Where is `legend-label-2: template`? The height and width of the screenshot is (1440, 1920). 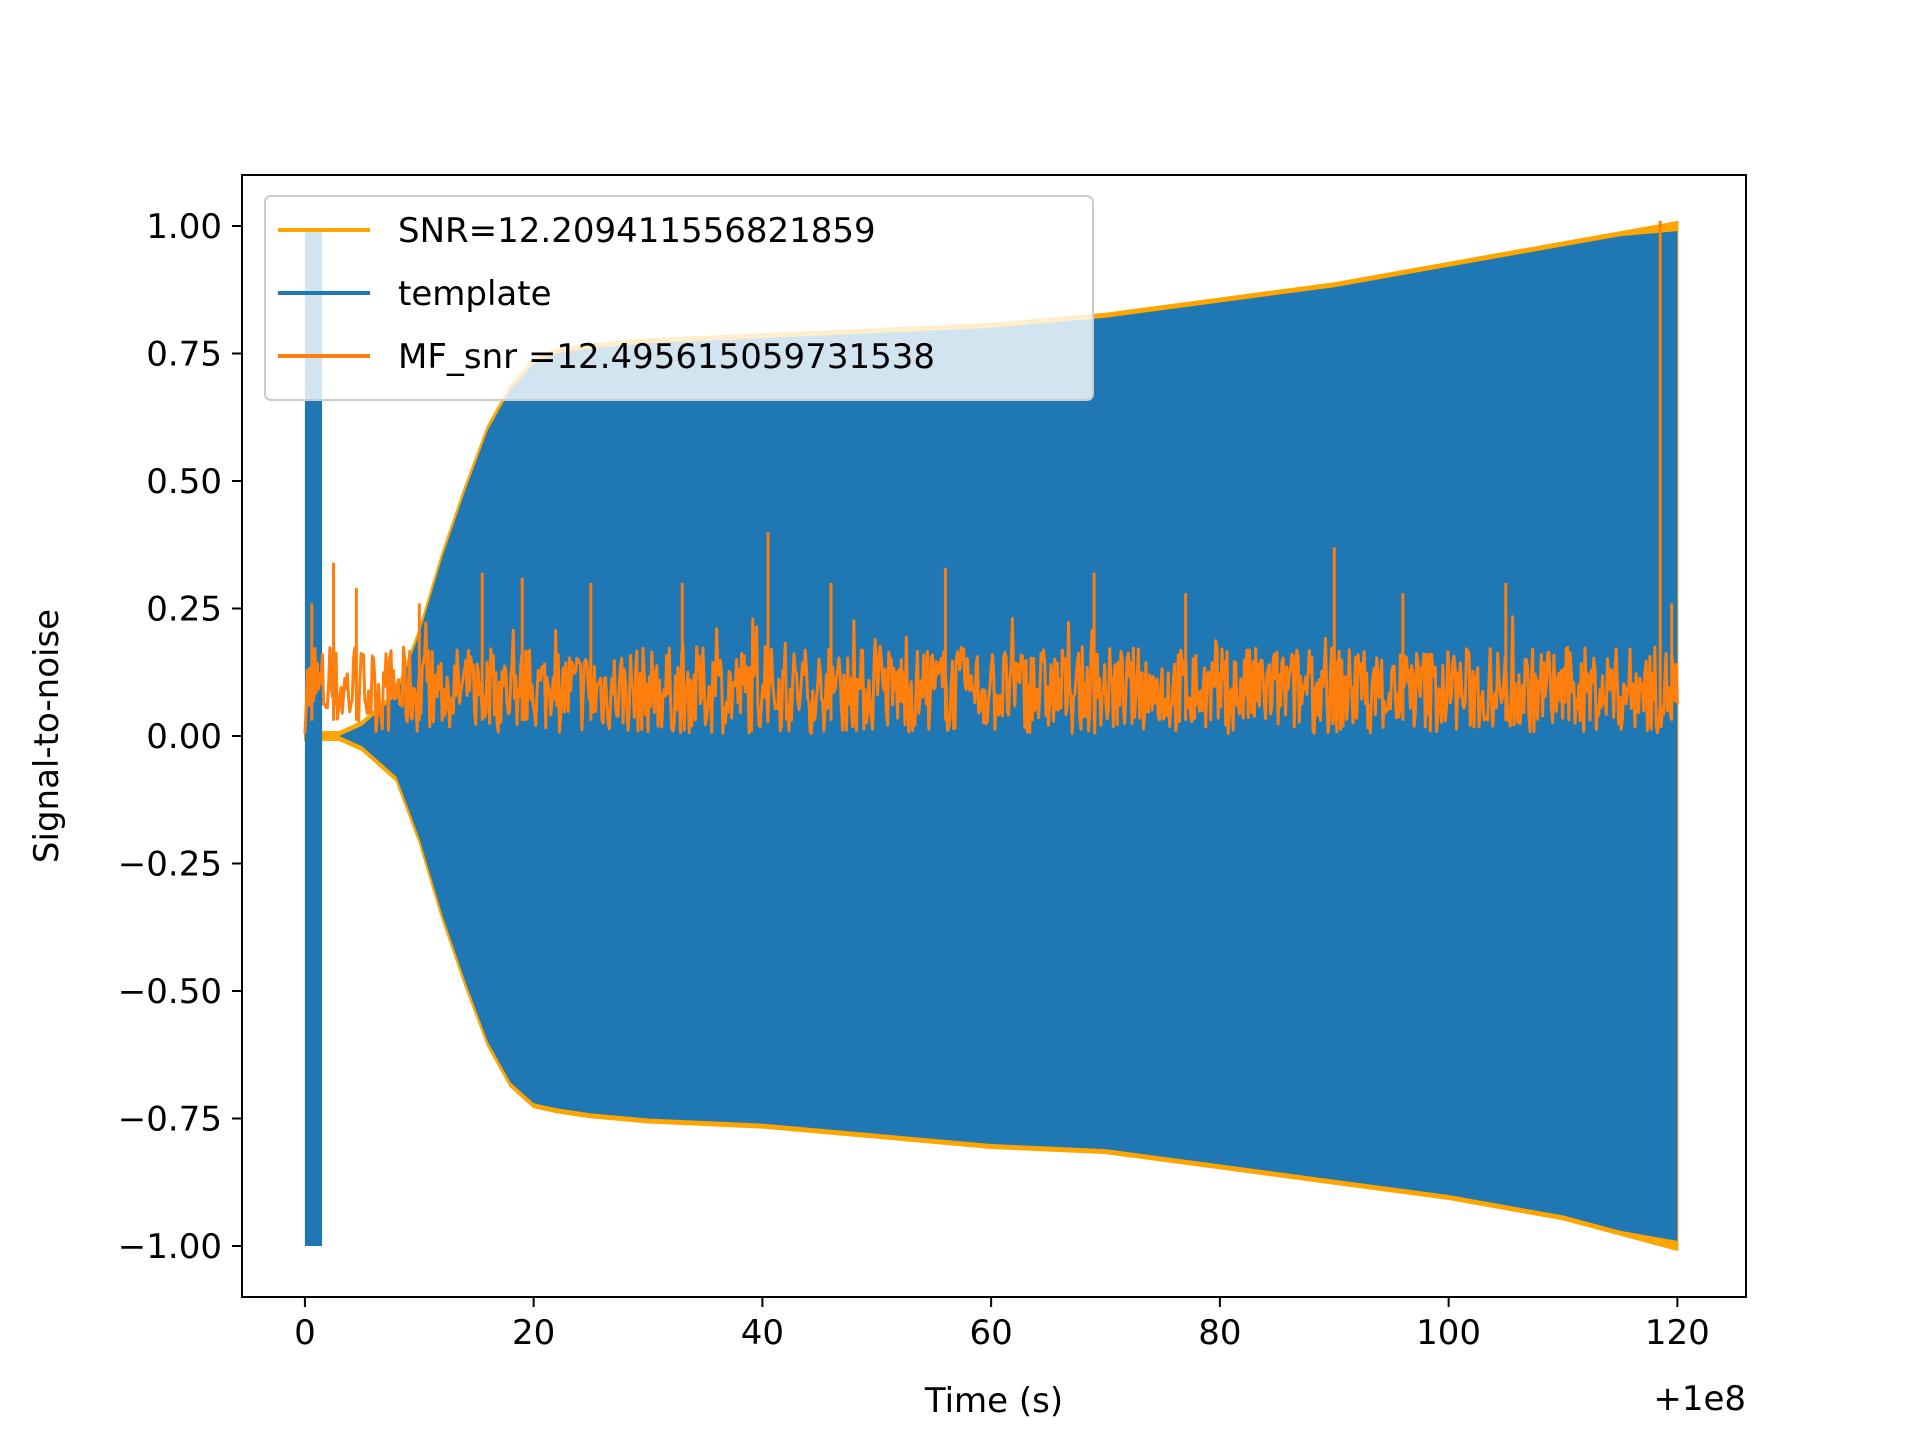 legend-label-2: template is located at coordinates (474, 294).